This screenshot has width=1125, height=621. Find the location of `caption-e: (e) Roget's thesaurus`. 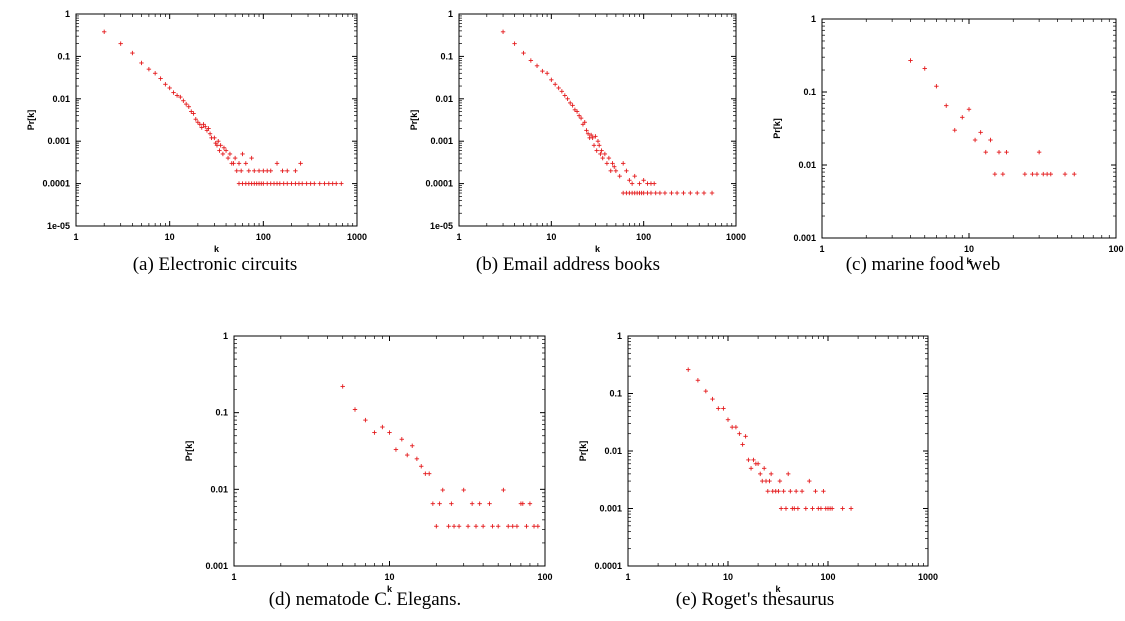

caption-e: (e) Roget's thesaurus is located at coordinates (755, 599).